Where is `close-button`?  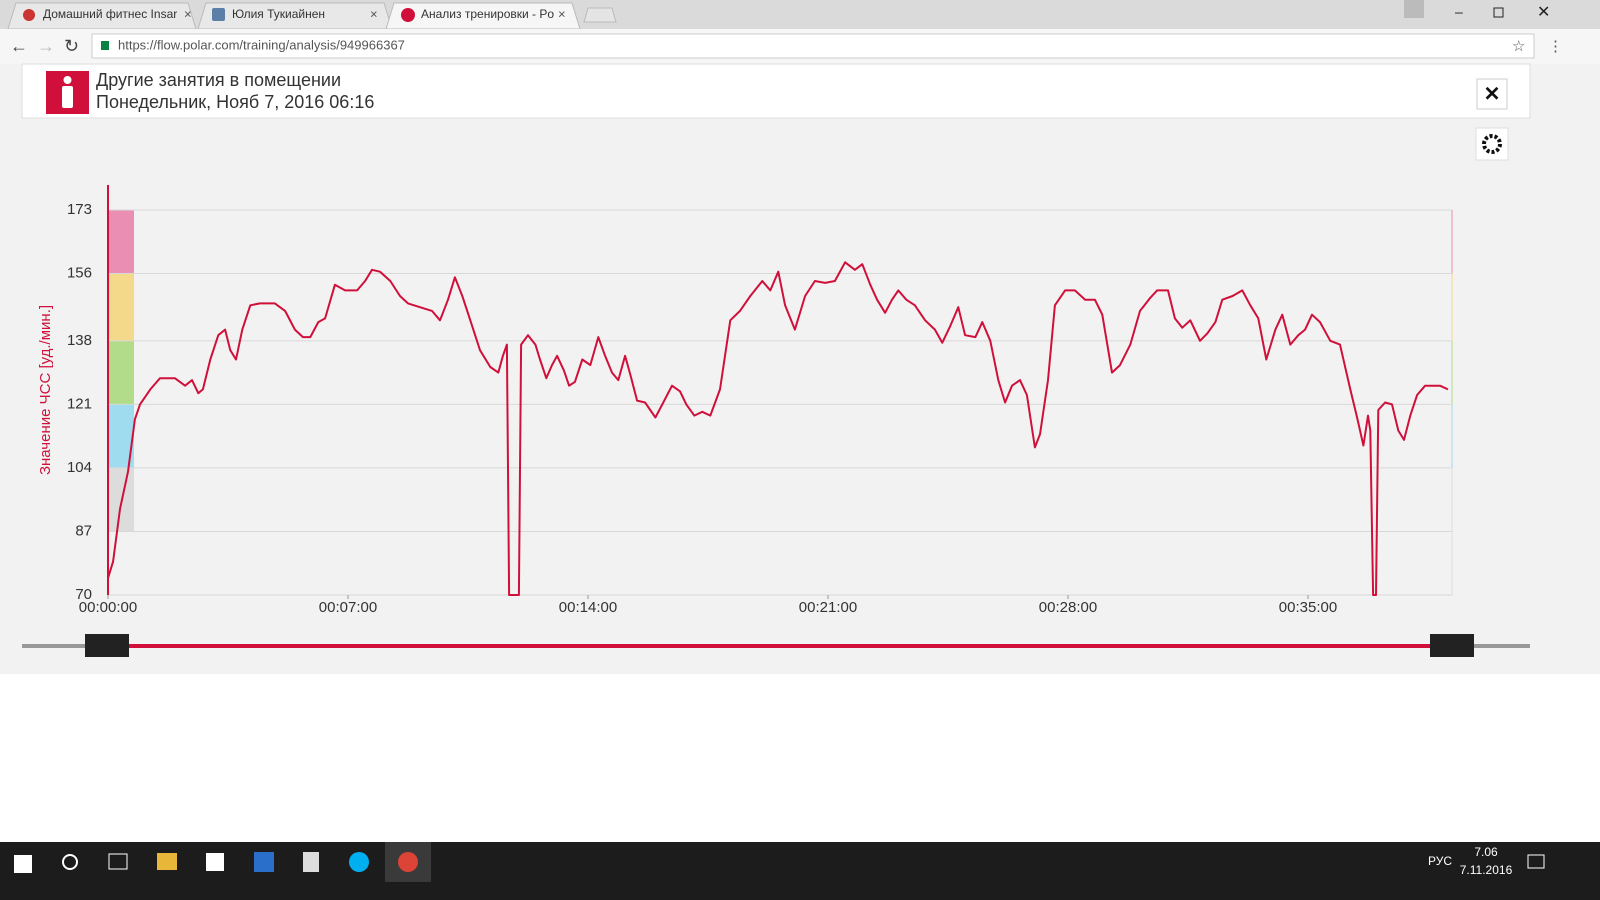 close-button is located at coordinates (1492, 94).